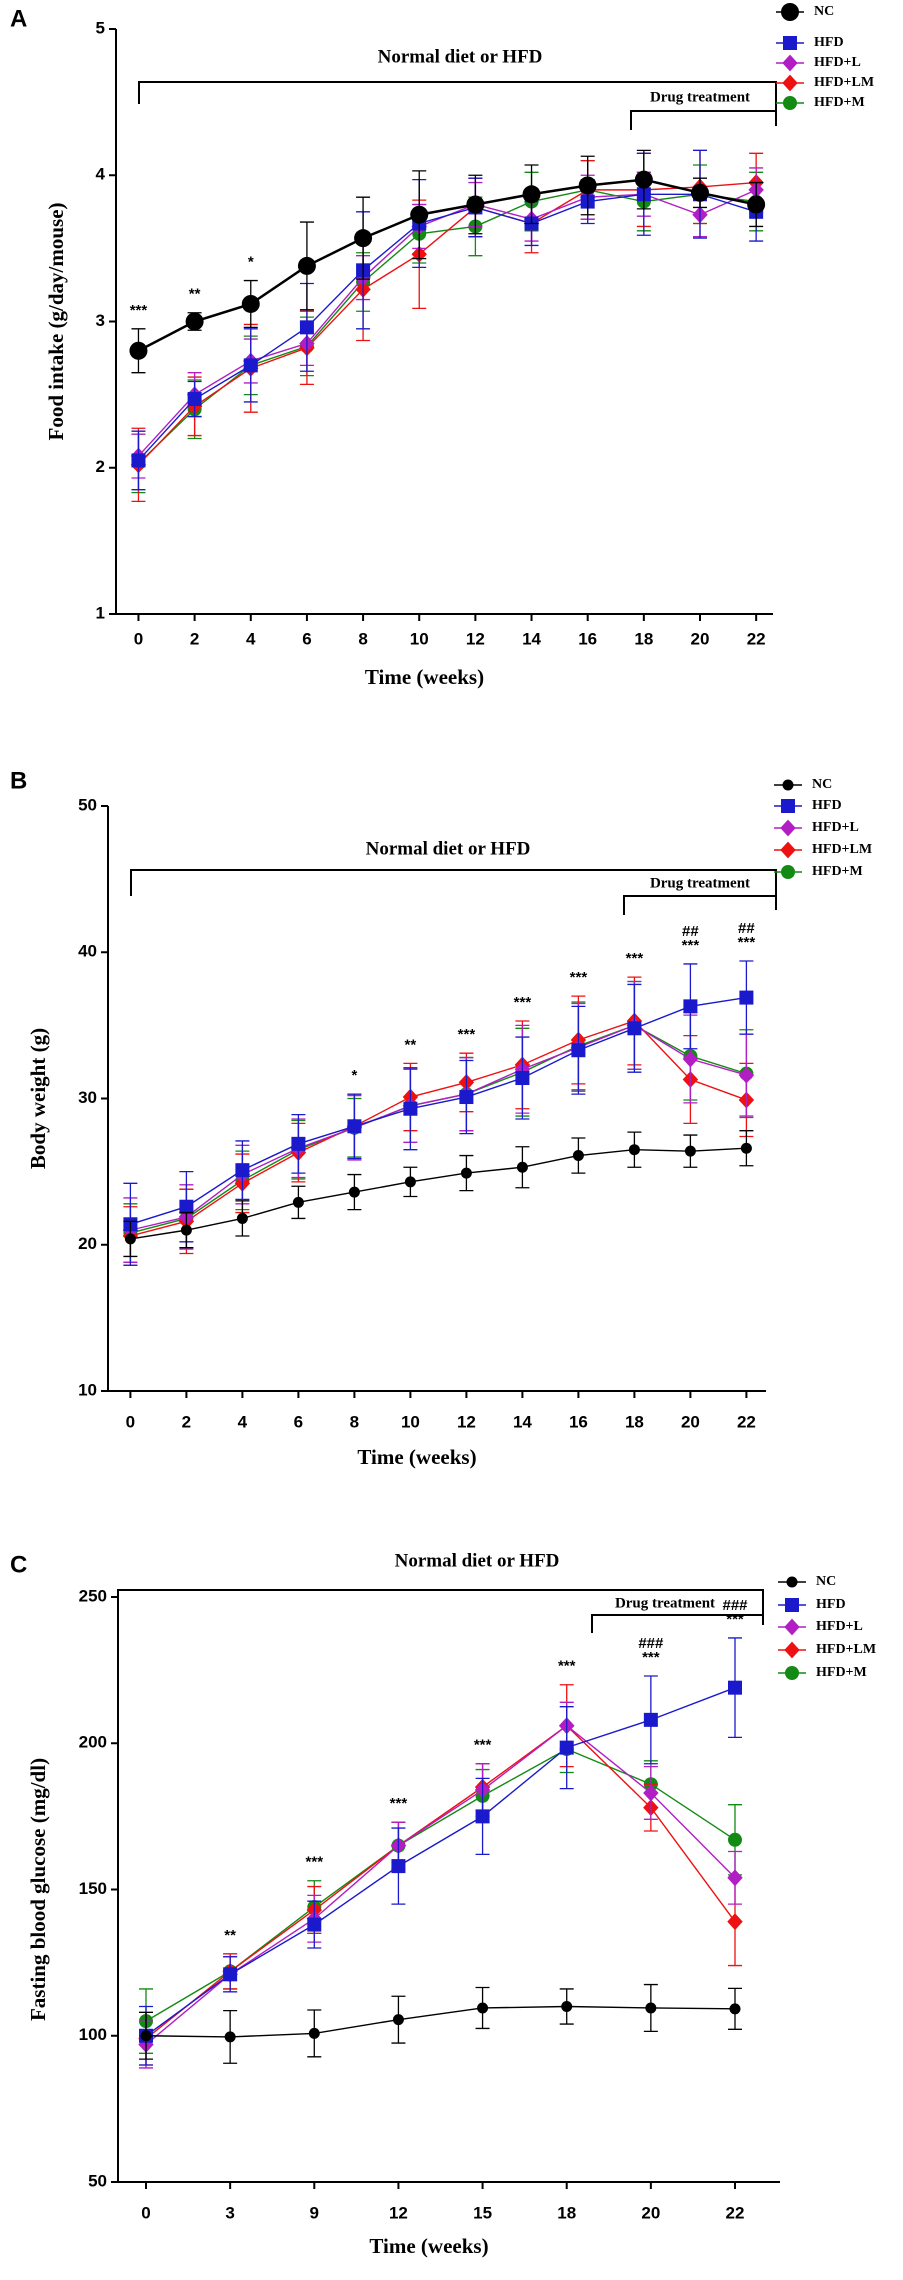 This screenshot has height=2280, width=903. What do you see at coordinates (87, 804) in the screenshot?
I see `y-tick-label: 50` at bounding box center [87, 804].